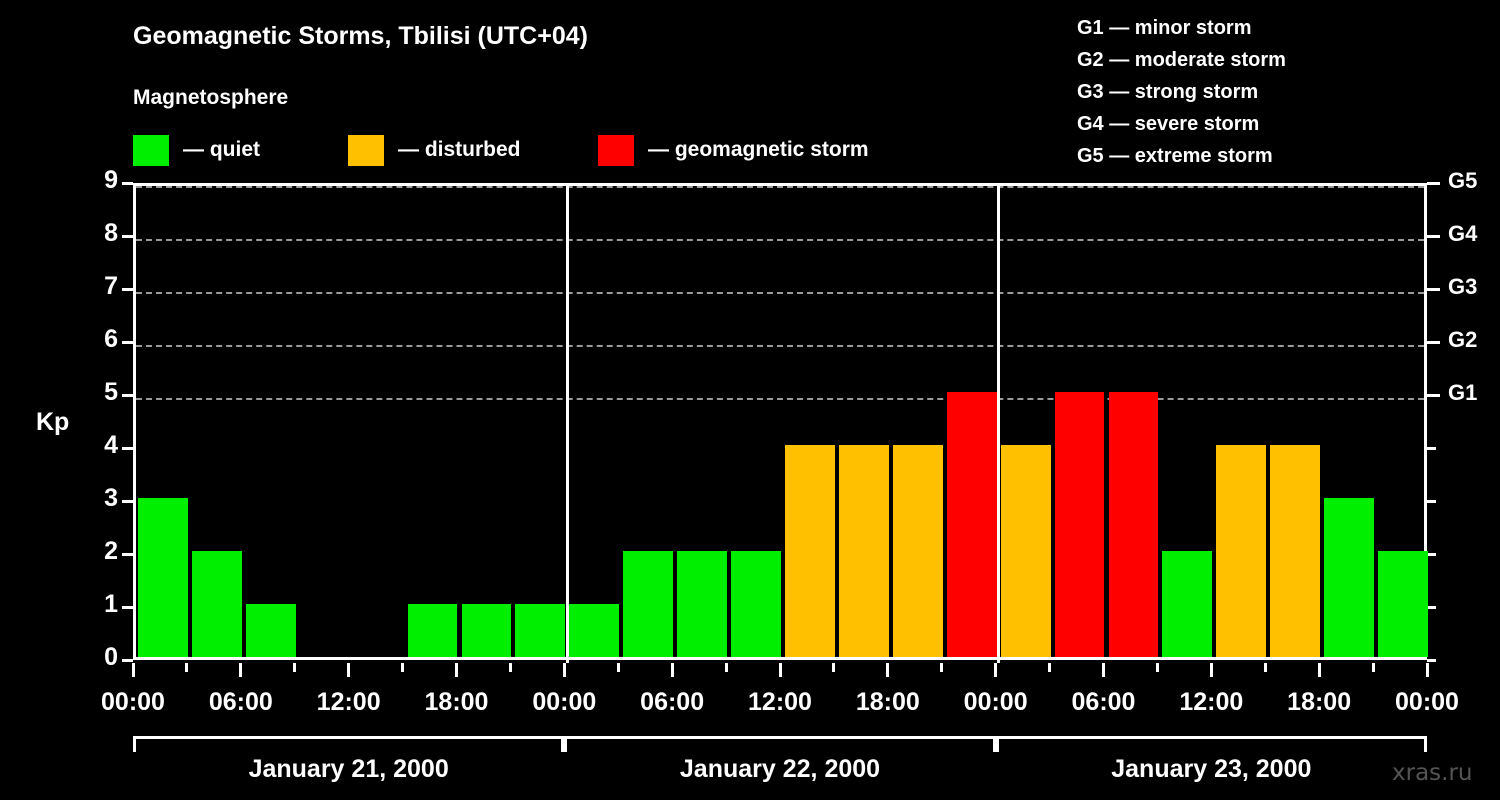  What do you see at coordinates (151, 150) in the screenshot?
I see `legend-swatch-quiet` at bounding box center [151, 150].